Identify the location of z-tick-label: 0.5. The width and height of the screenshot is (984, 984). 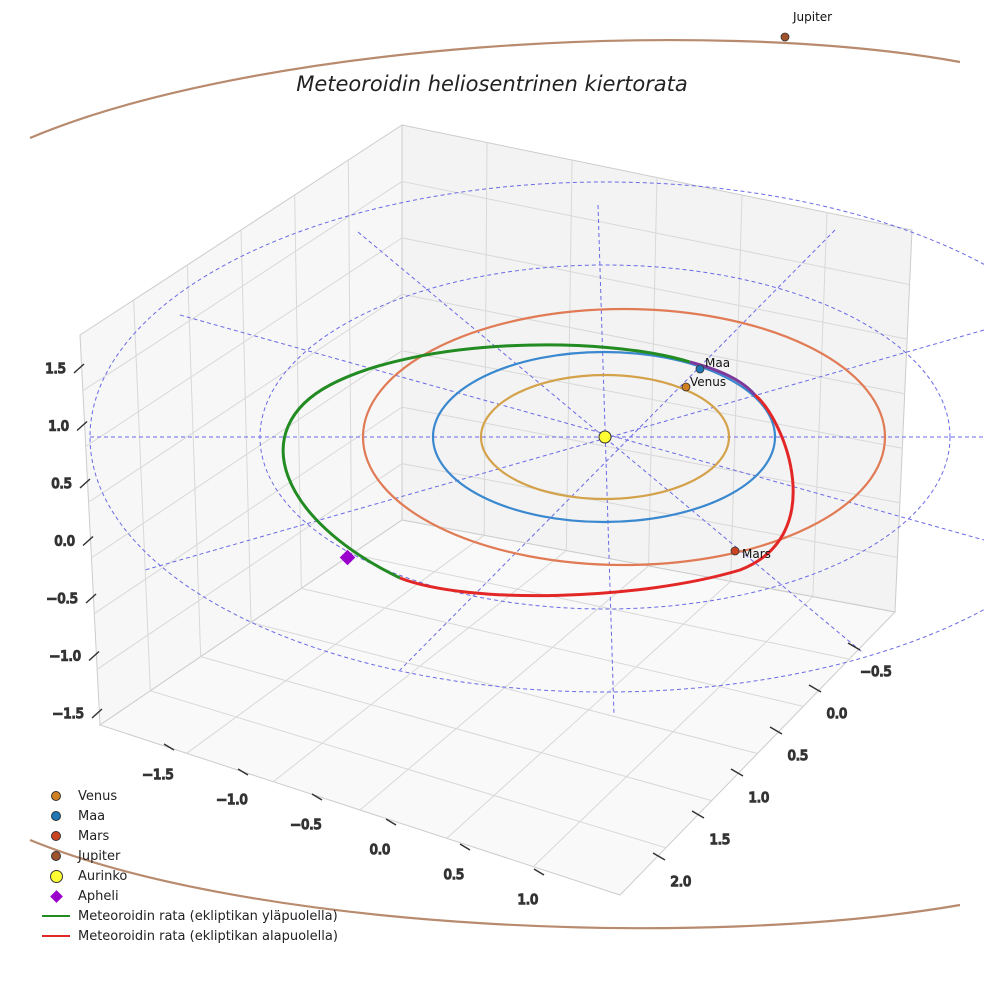
(61, 484).